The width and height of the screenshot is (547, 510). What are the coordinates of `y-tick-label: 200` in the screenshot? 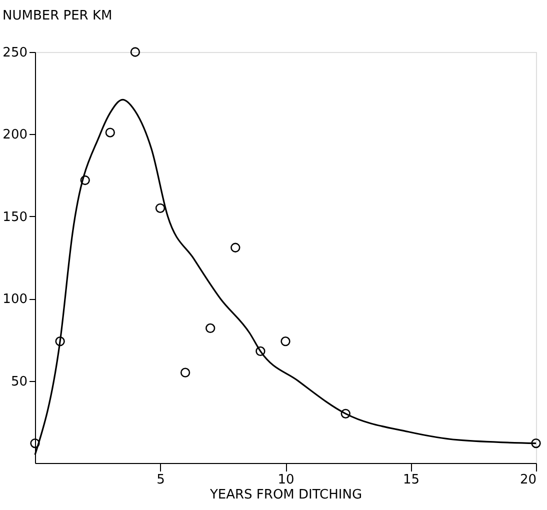 It's located at (15, 135).